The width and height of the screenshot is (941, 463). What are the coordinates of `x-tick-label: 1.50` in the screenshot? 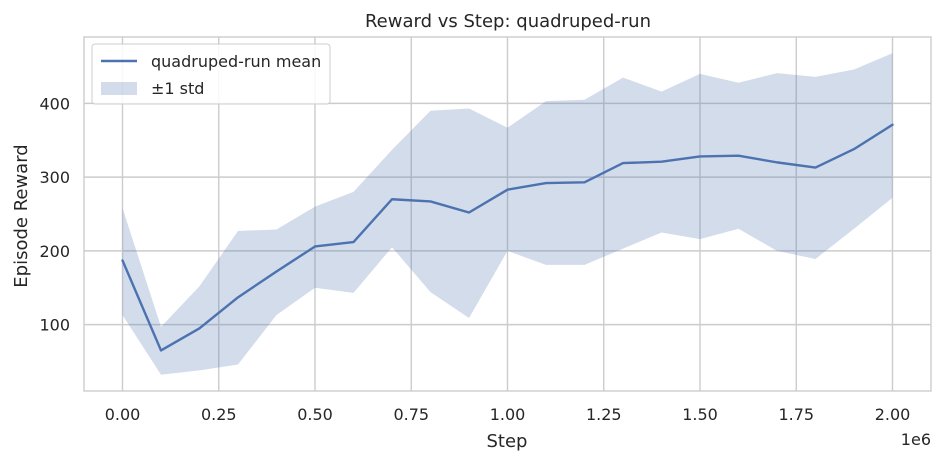 It's located at (700, 414).